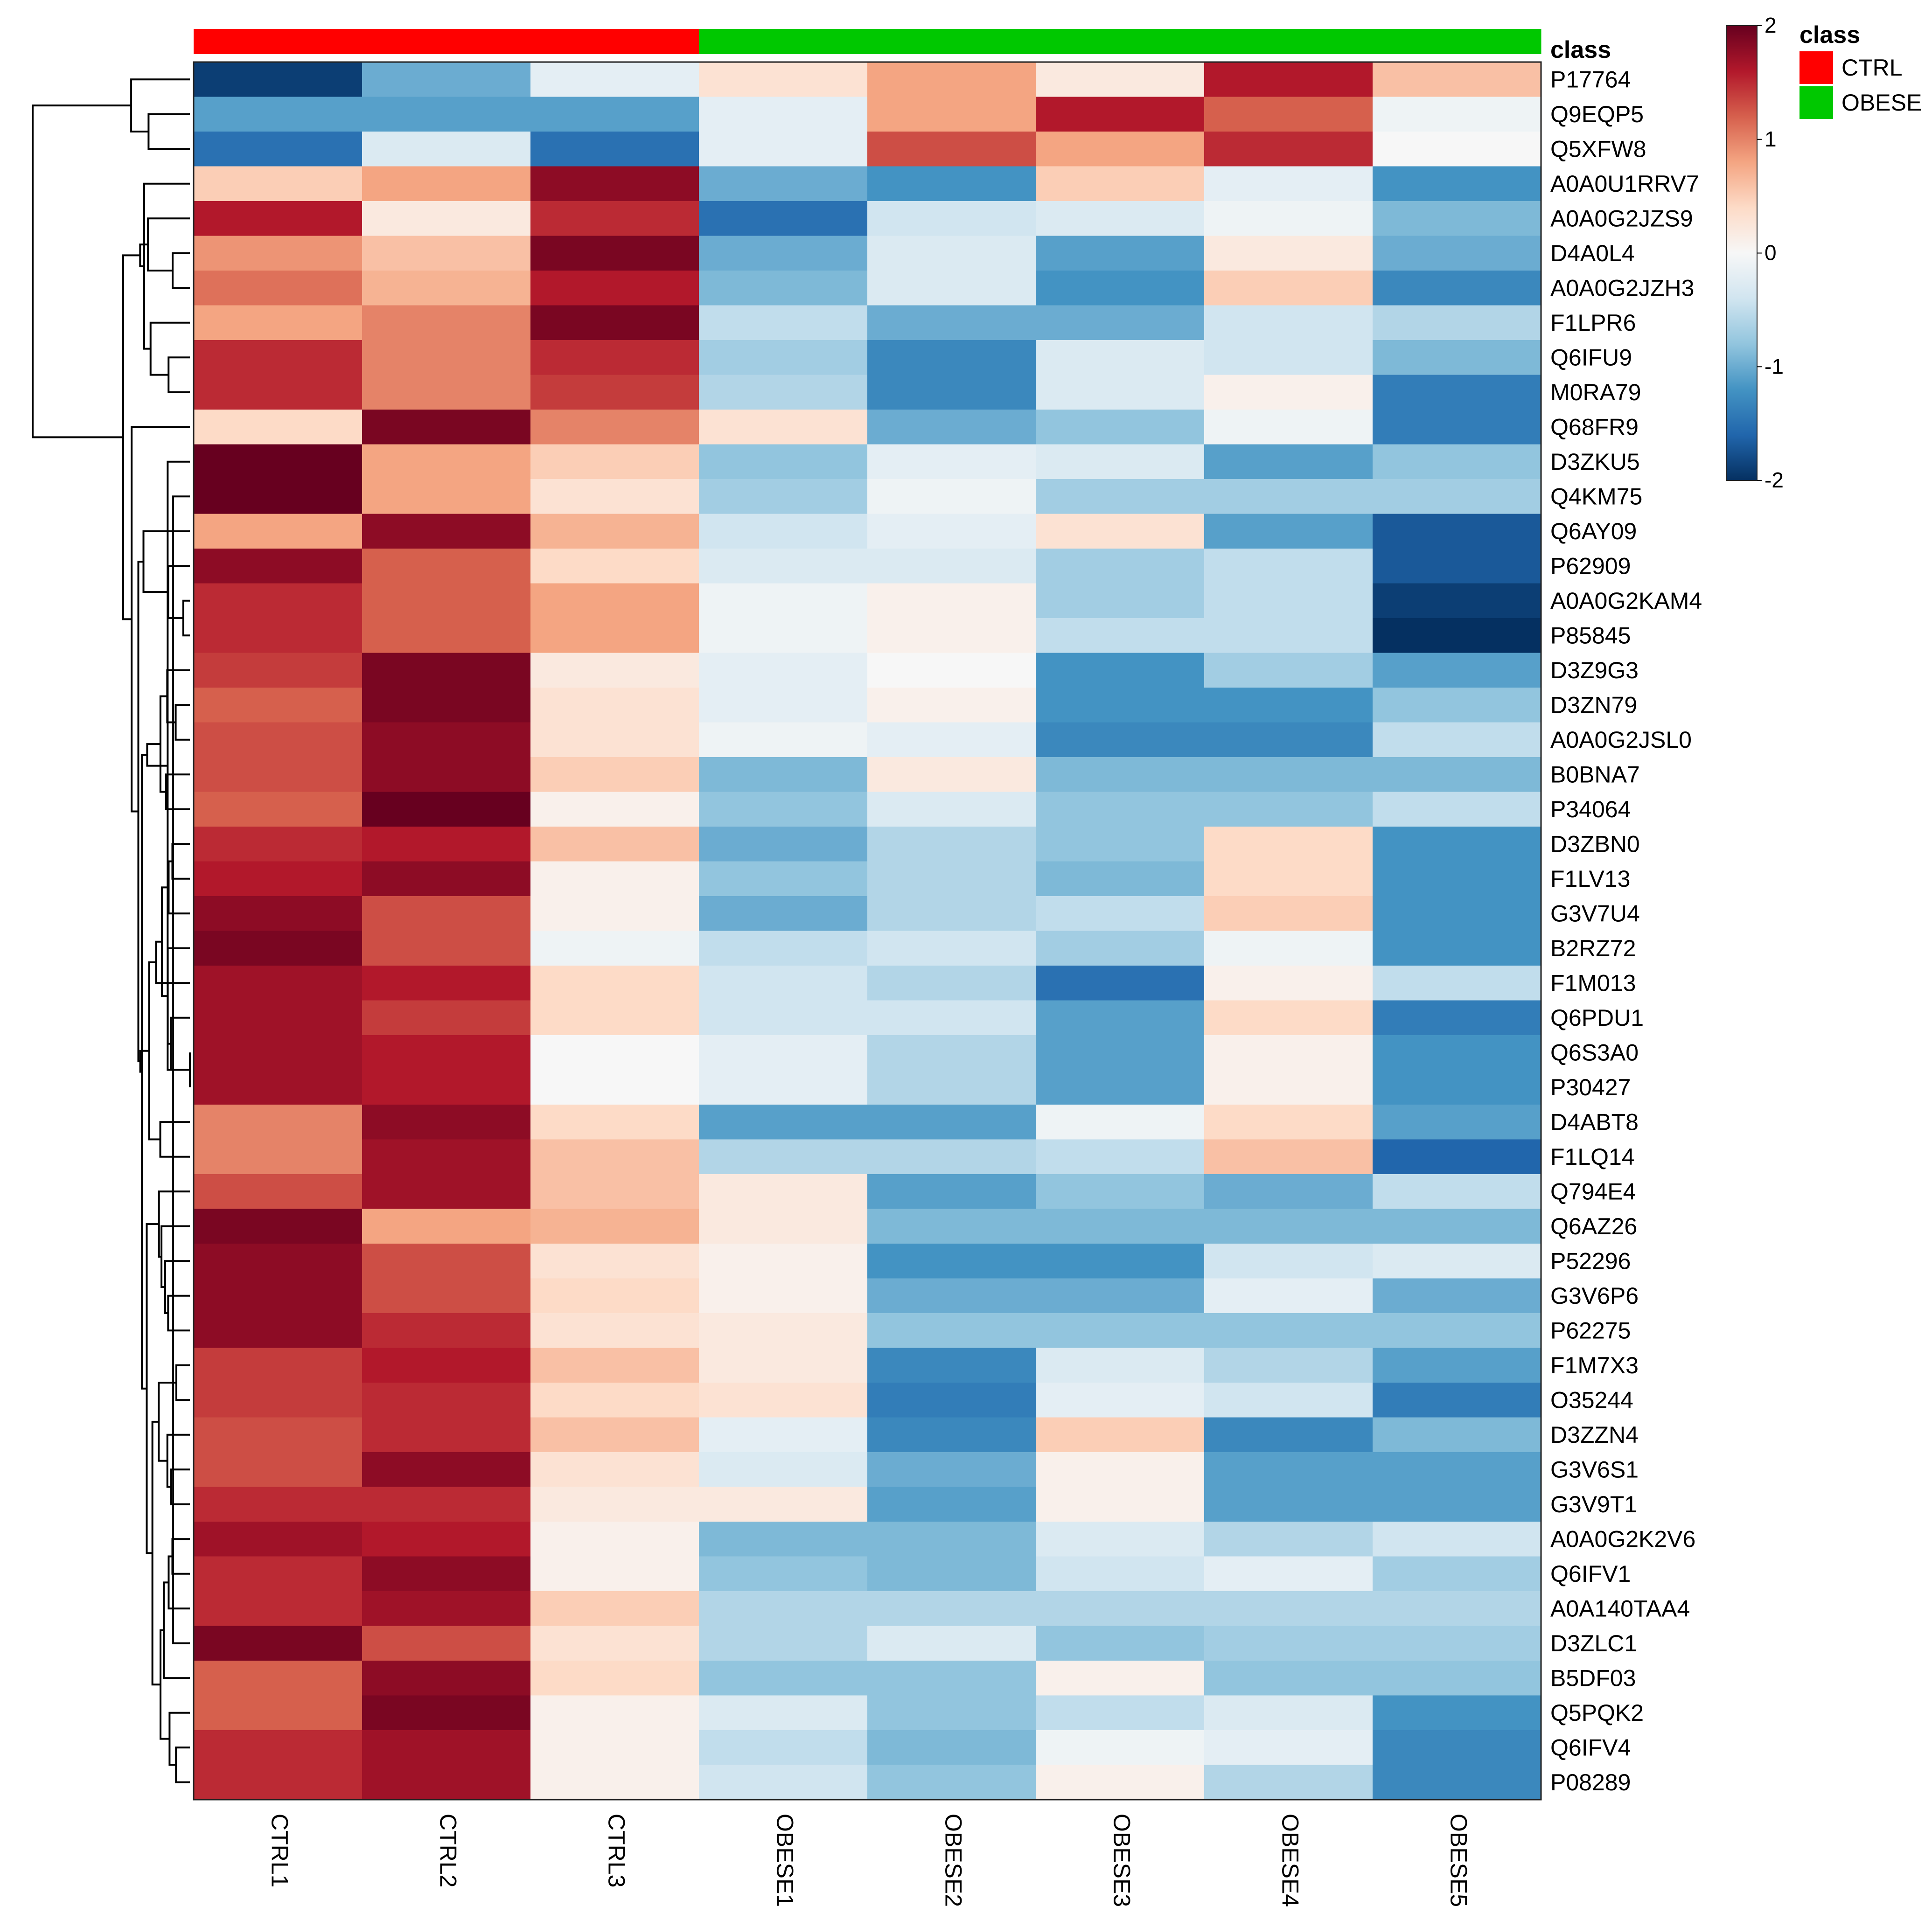 The image size is (1932, 1920). I want to click on column-label: OBESE3, so click(1122, 1860).